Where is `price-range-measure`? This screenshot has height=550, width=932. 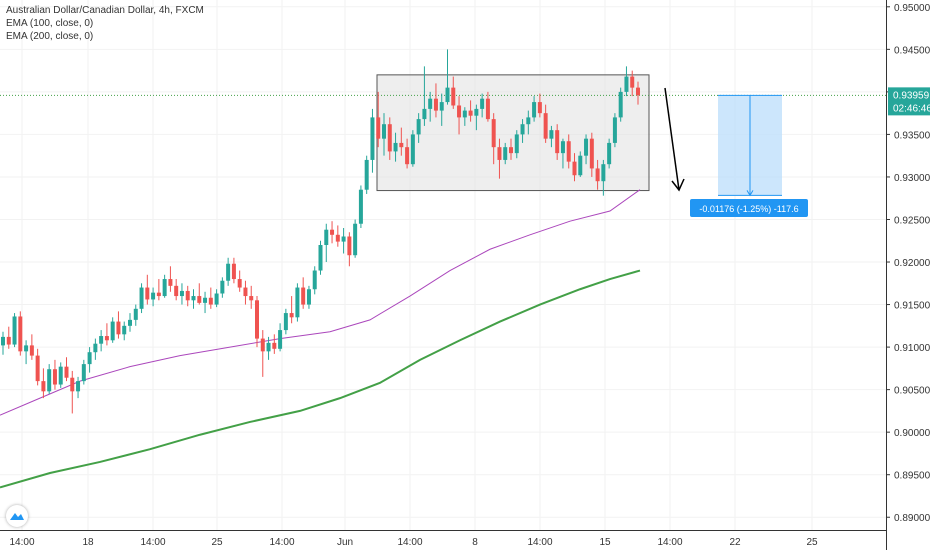 price-range-measure is located at coordinates (750, 145).